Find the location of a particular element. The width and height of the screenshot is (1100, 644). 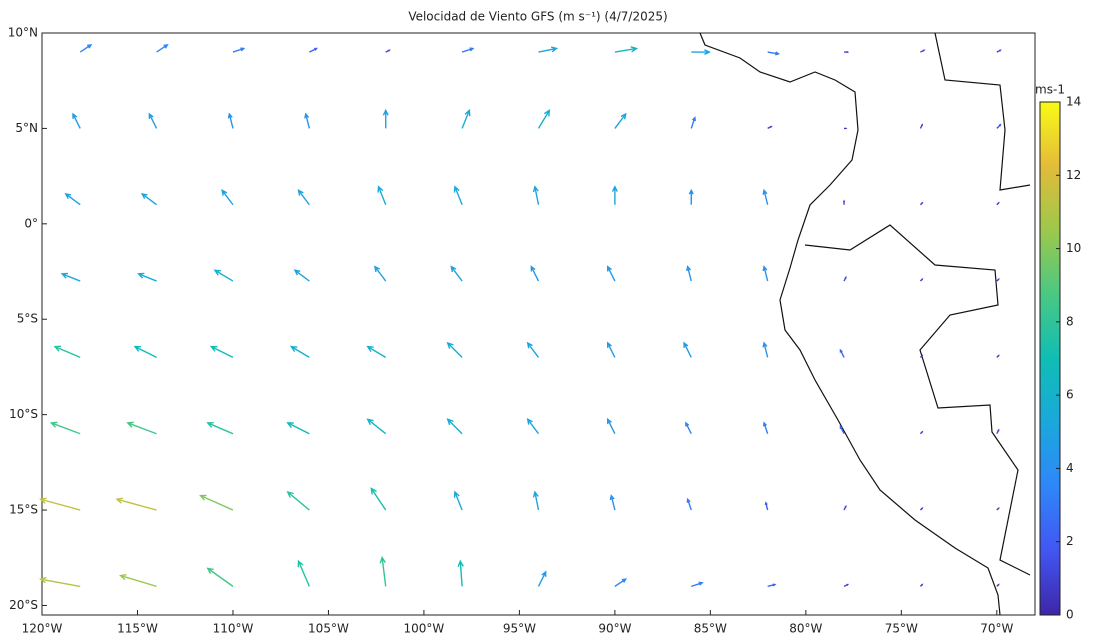

x-tick-label: 80°W is located at coordinates (805, 629).